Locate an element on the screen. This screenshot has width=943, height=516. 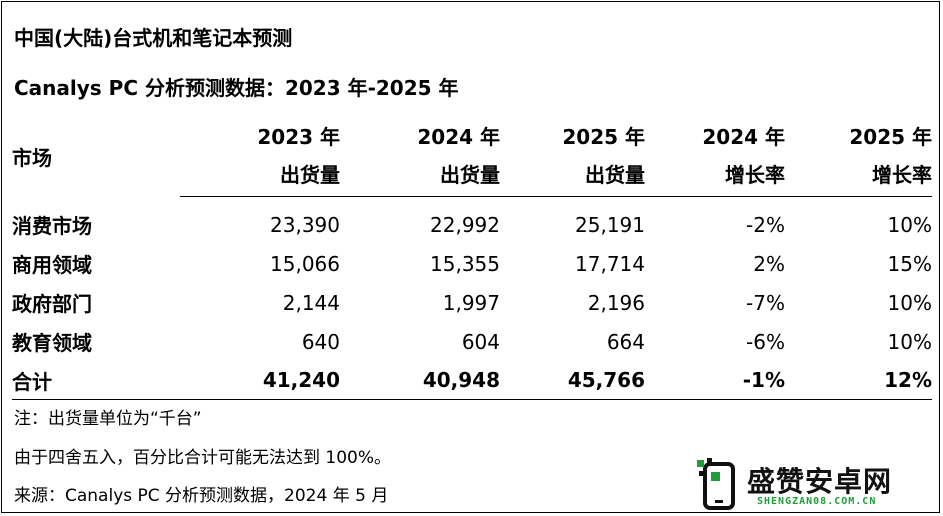
table-cell: 23,390 is located at coordinates (305, 224).